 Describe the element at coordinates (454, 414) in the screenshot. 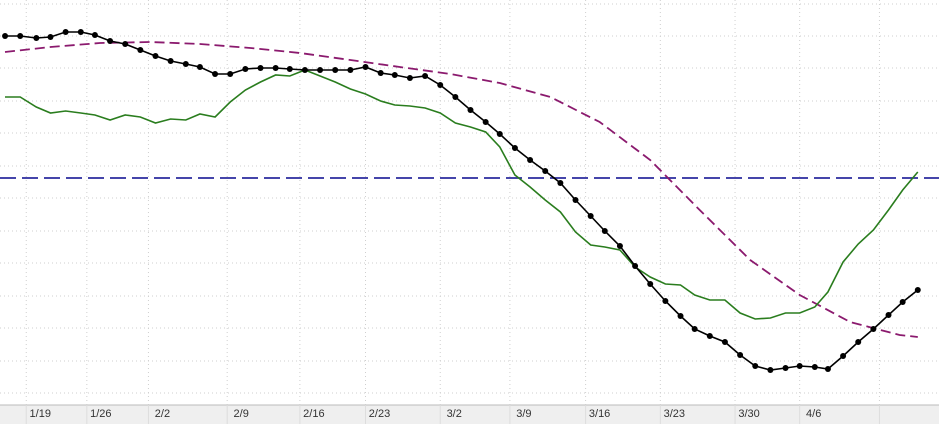

I see `x-tick-label: 3/2` at that location.